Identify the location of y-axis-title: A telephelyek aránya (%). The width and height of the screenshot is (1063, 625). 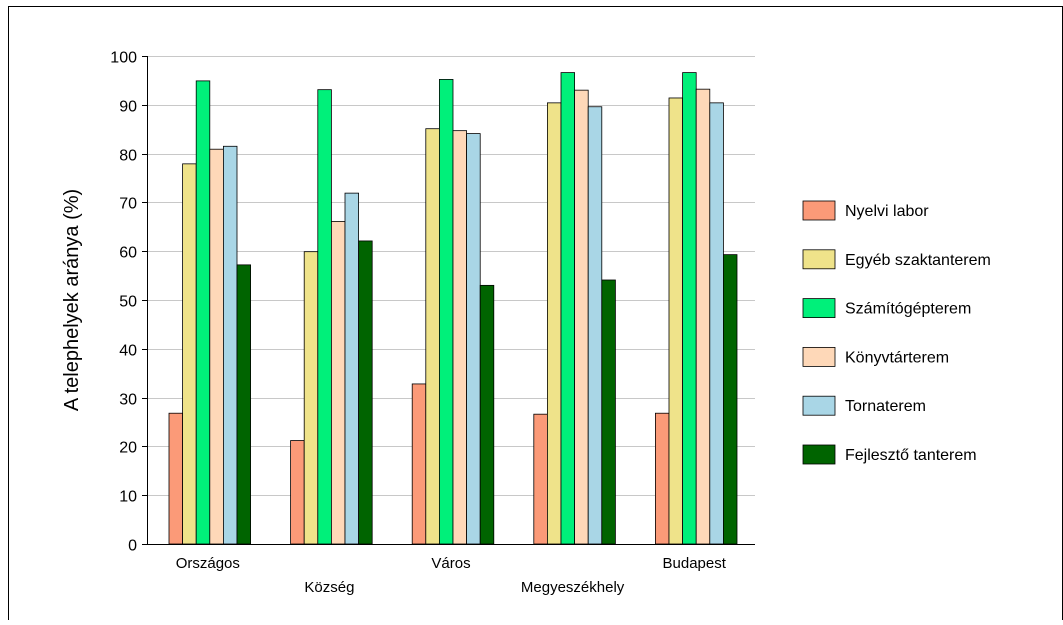
(72, 300).